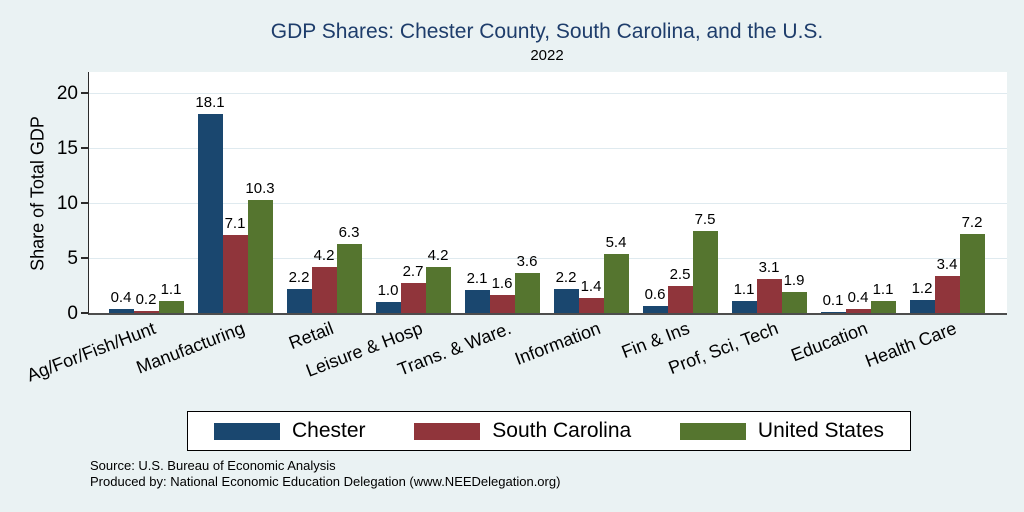 The width and height of the screenshot is (1024, 512). What do you see at coordinates (311, 336) in the screenshot?
I see `x-category-label: Retail` at bounding box center [311, 336].